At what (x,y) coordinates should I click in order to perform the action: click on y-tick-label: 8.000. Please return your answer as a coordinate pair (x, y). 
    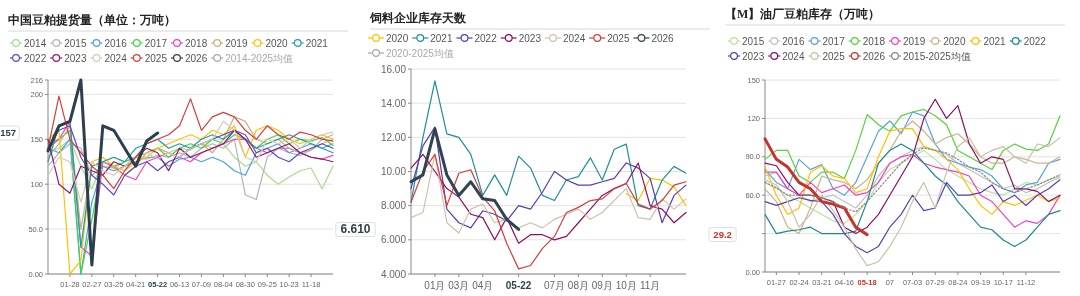
    Looking at the image, I should click on (393, 206).